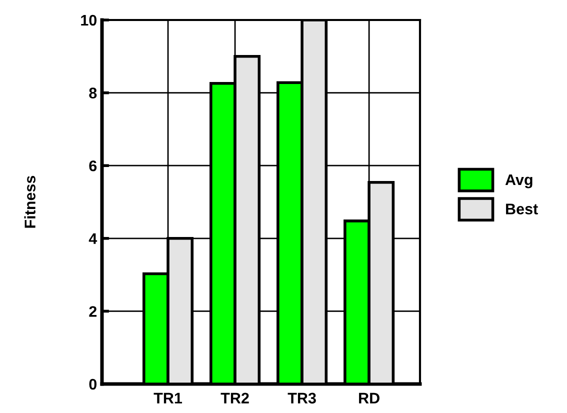 The height and width of the screenshot is (413, 567). Describe the element at coordinates (302, 398) in the screenshot. I see `x-tick-label: TR3` at that location.